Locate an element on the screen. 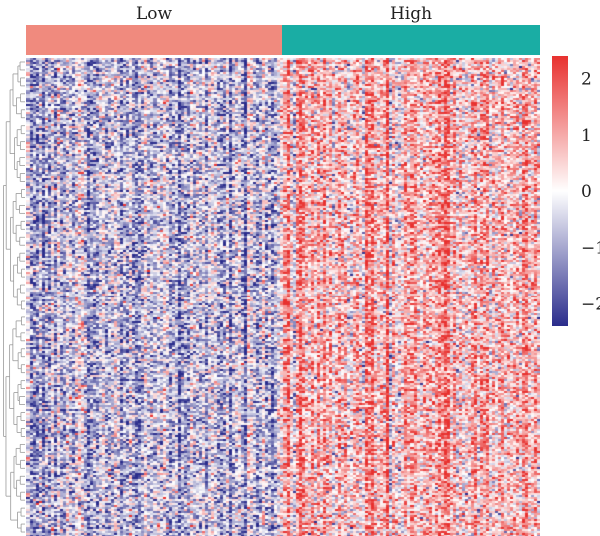 Image resolution: width=600 pixels, height=536 pixels. colorbar-tick-label: 0 is located at coordinates (586, 192).